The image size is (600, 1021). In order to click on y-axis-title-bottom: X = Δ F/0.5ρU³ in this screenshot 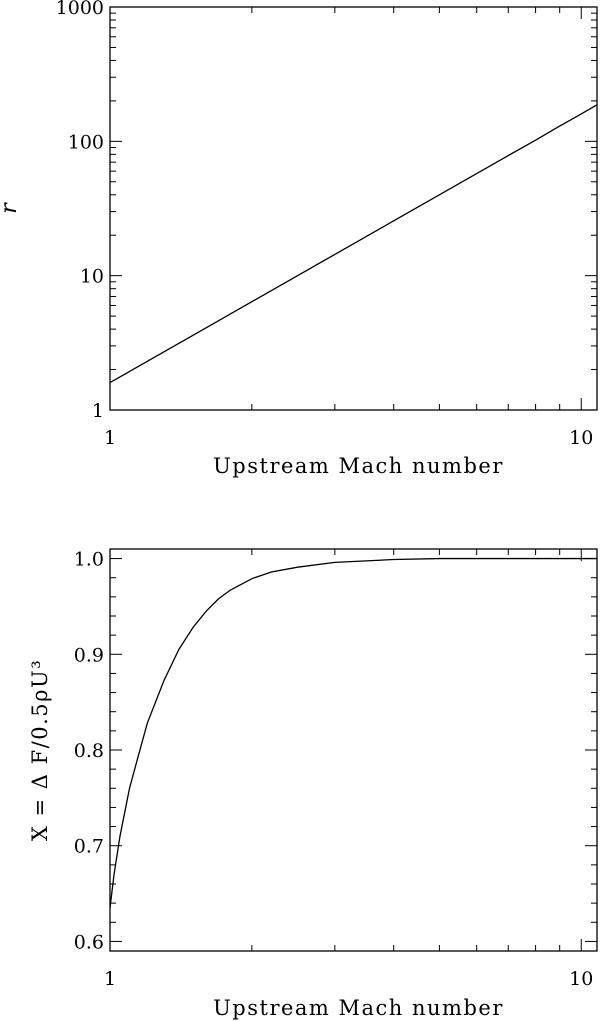, I will do `click(40, 750)`.